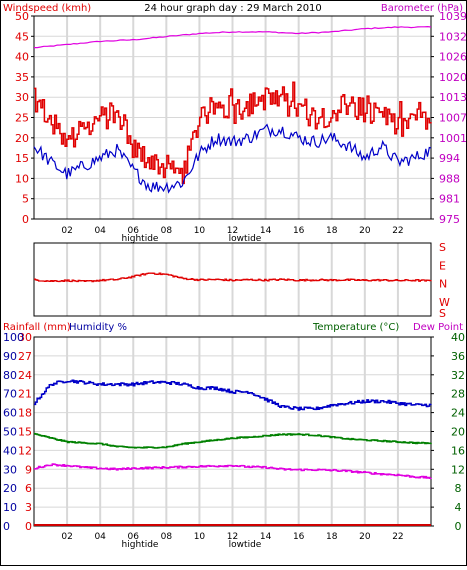 Image resolution: width=467 pixels, height=570 pixels. I want to click on barometer-tick-label: 988, so click(449, 178).